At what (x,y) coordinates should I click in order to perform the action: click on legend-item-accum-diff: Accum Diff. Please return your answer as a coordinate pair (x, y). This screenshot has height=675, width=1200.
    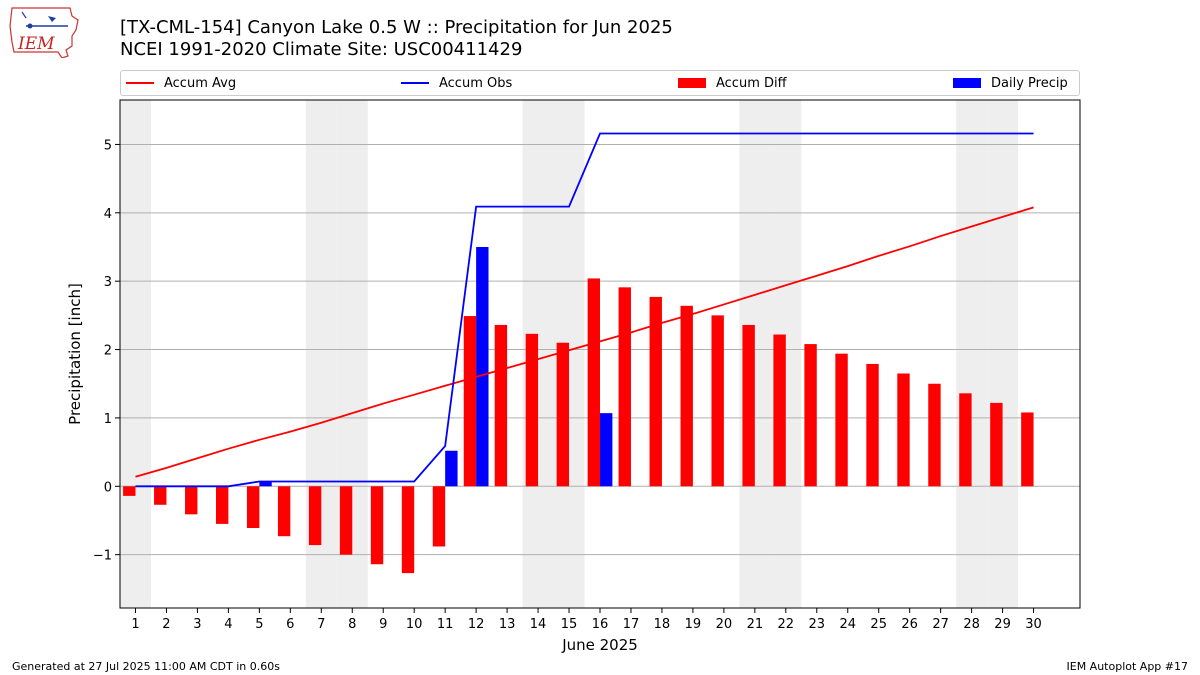
    Looking at the image, I should click on (732, 83).